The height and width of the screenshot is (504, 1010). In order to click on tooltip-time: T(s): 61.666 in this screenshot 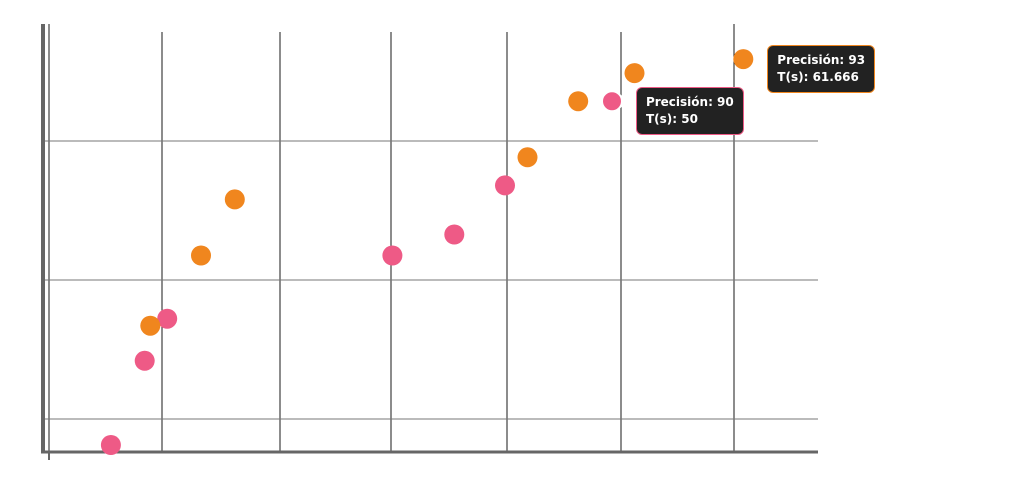, I will do `click(818, 77)`.